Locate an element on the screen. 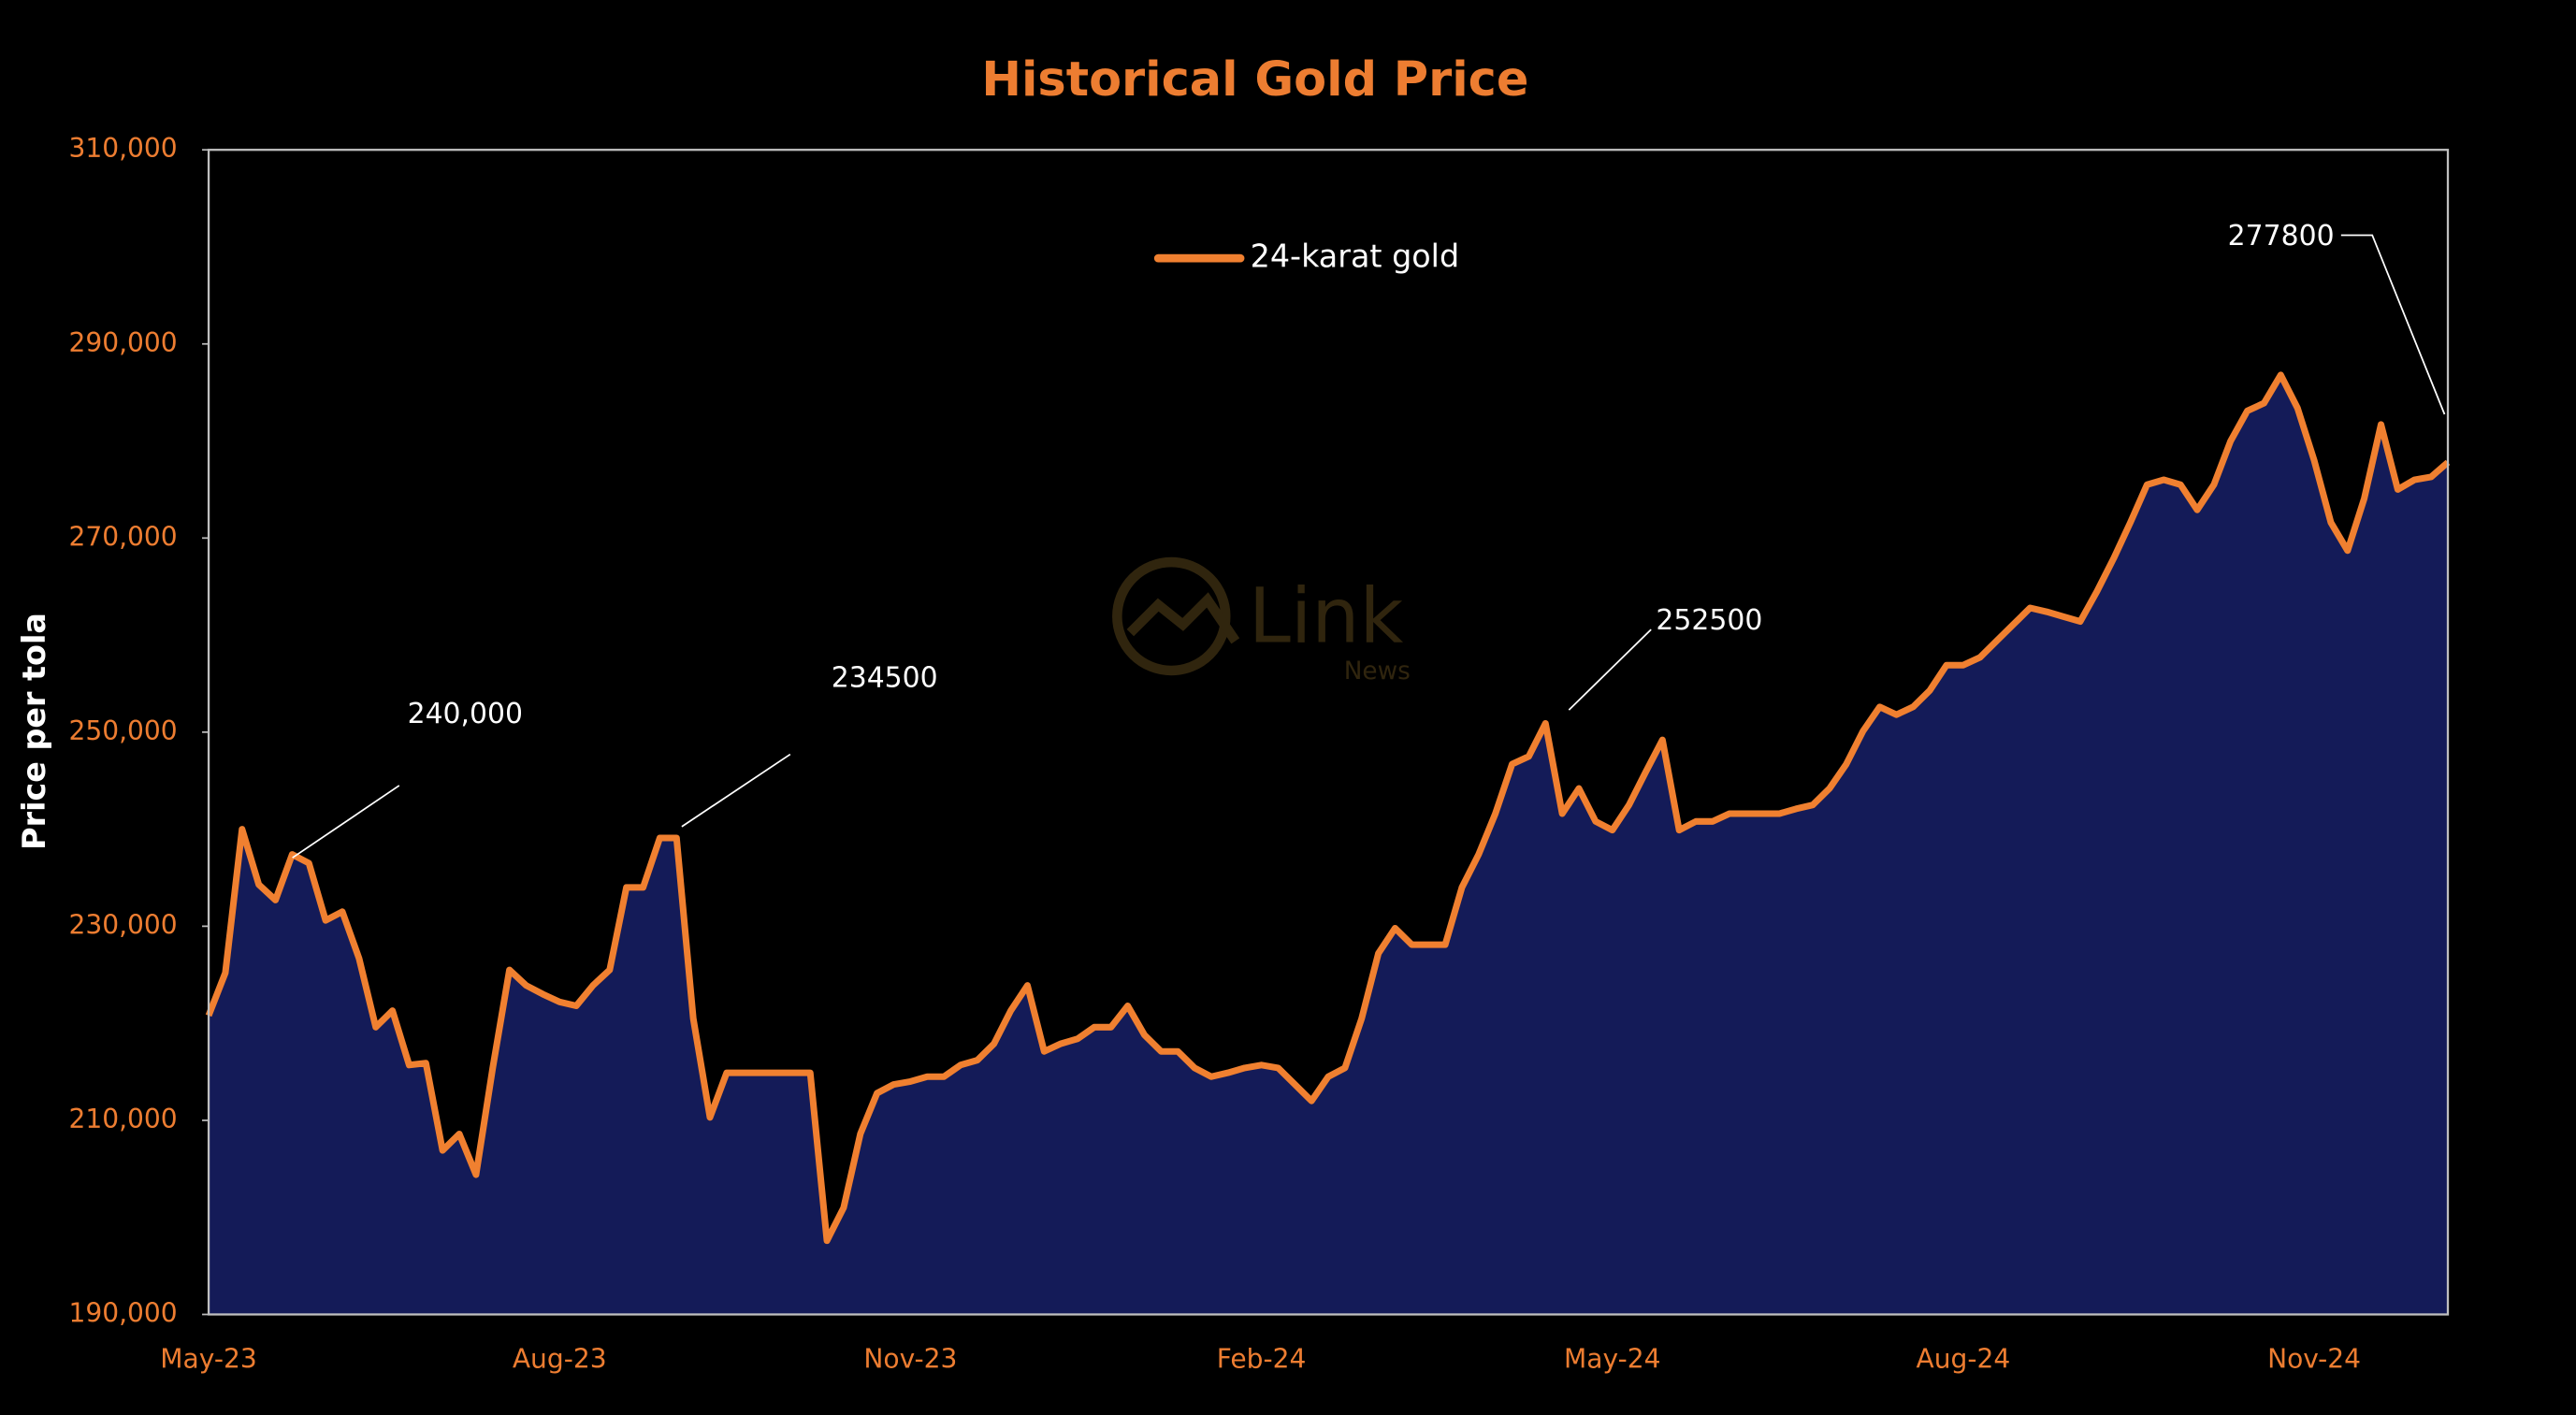 Image resolution: width=2576 pixels, height=1415 pixels. y-tick-label: 270,000 is located at coordinates (123, 536).